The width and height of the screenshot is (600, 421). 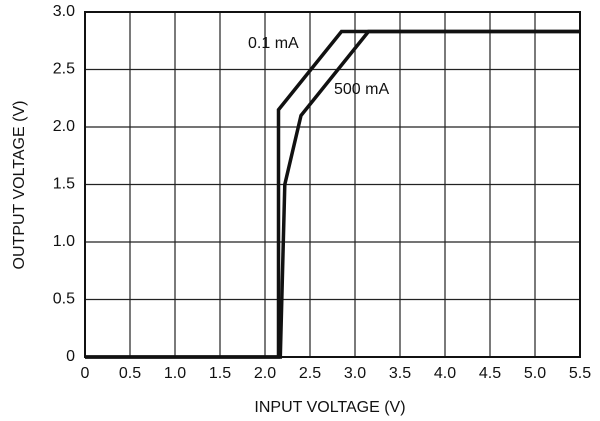 I want to click on x-axis-label: INPUT VOLTAGE (V), so click(x=329, y=407).